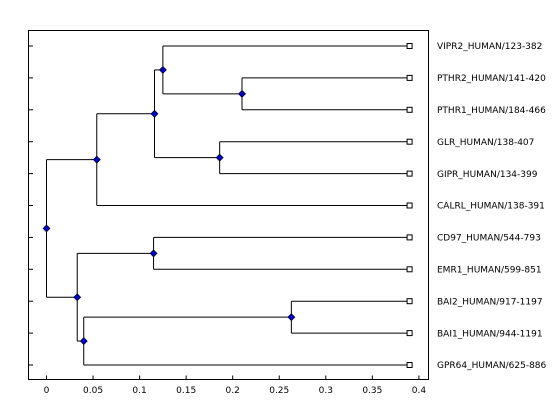  What do you see at coordinates (485, 143) in the screenshot?
I see `leaf-label: GLR_HUMAN/138-407` at bounding box center [485, 143].